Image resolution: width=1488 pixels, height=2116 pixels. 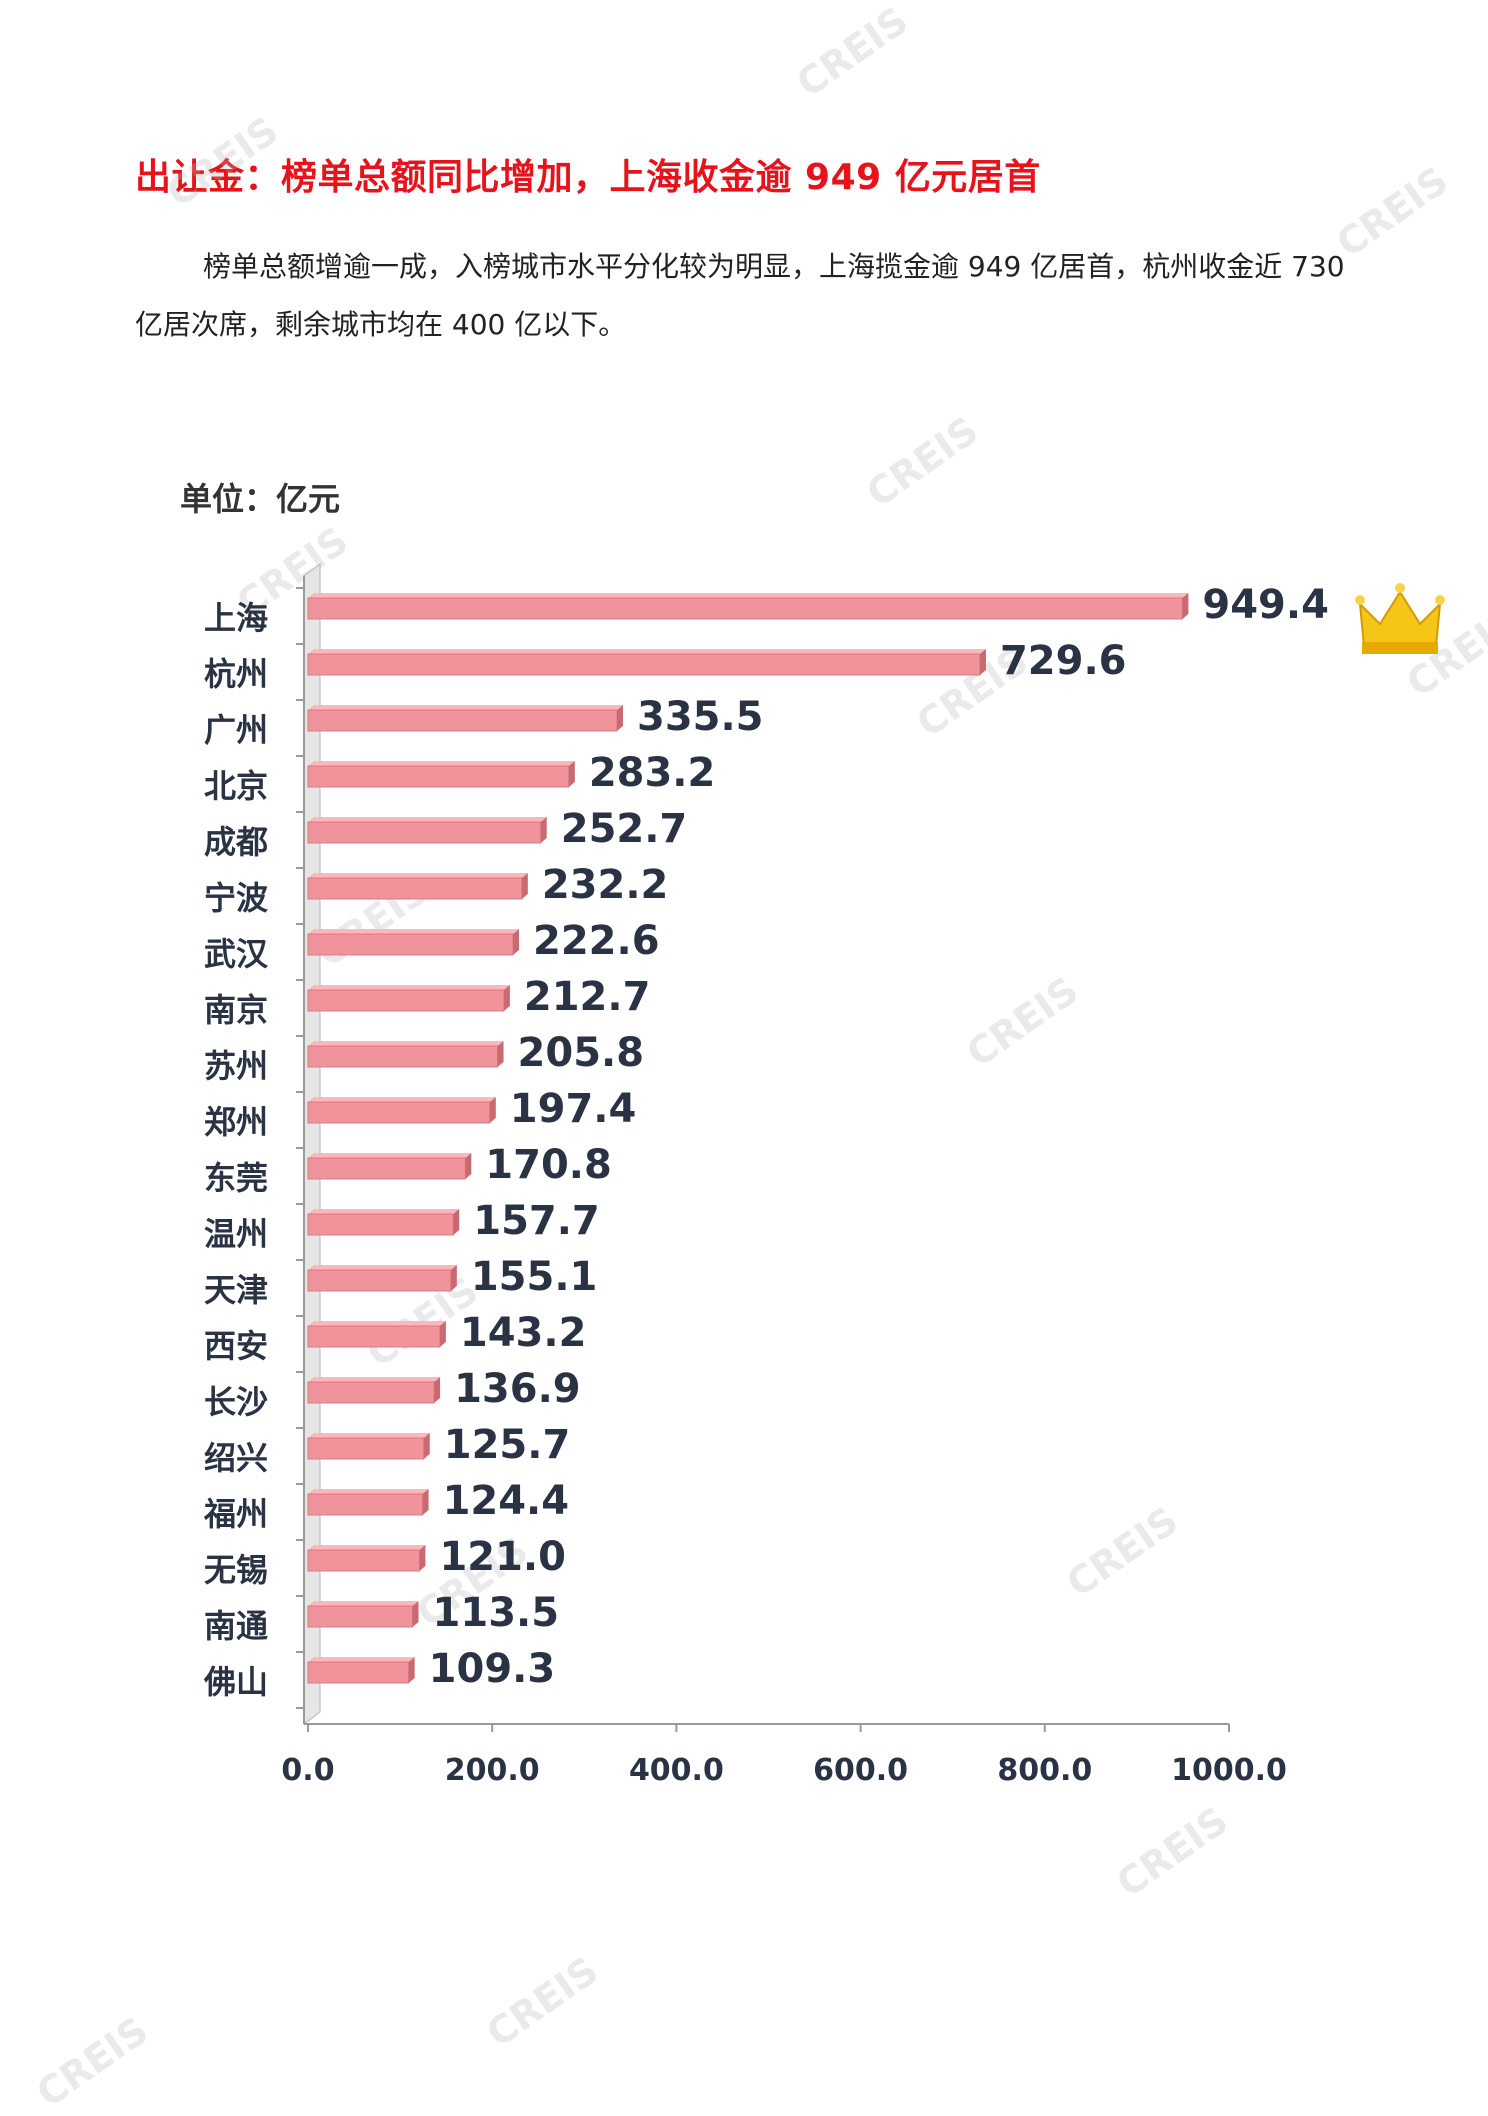 What do you see at coordinates (496, 1613) in the screenshot?
I see `data-label: 113.5` at bounding box center [496, 1613].